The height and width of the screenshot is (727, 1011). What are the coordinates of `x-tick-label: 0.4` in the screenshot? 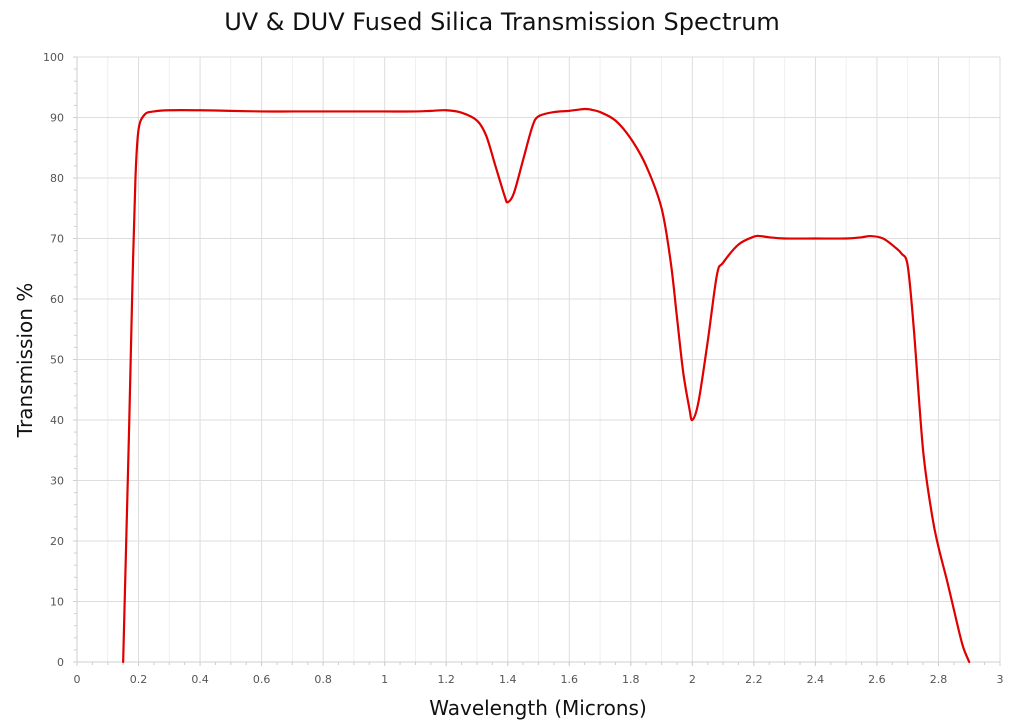 It's located at (200, 679).